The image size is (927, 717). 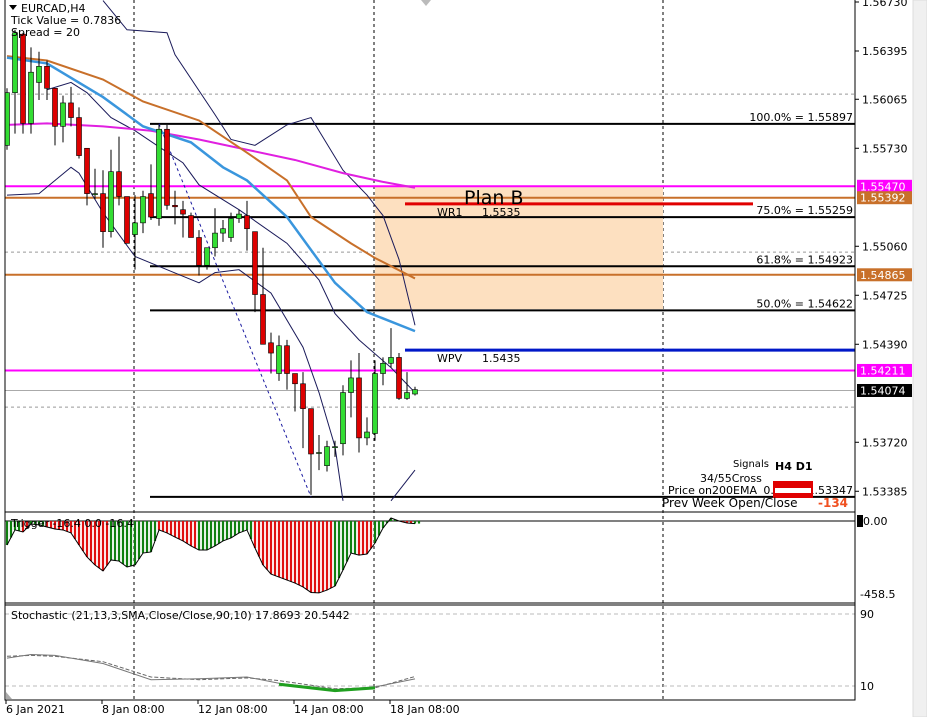 What do you see at coordinates (501, 358) in the screenshot?
I see `wpv-value: 1.5435` at bounding box center [501, 358].